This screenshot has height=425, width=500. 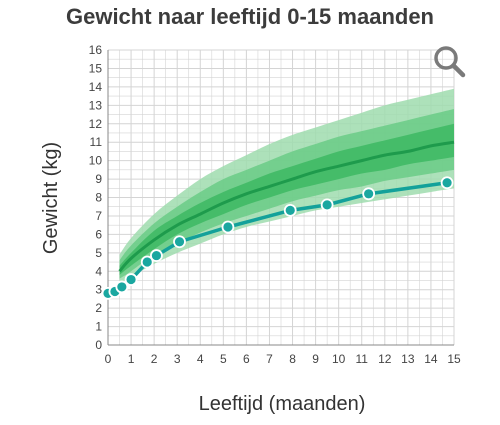 I want to click on x-tick-label: 5, so click(x=223, y=359).